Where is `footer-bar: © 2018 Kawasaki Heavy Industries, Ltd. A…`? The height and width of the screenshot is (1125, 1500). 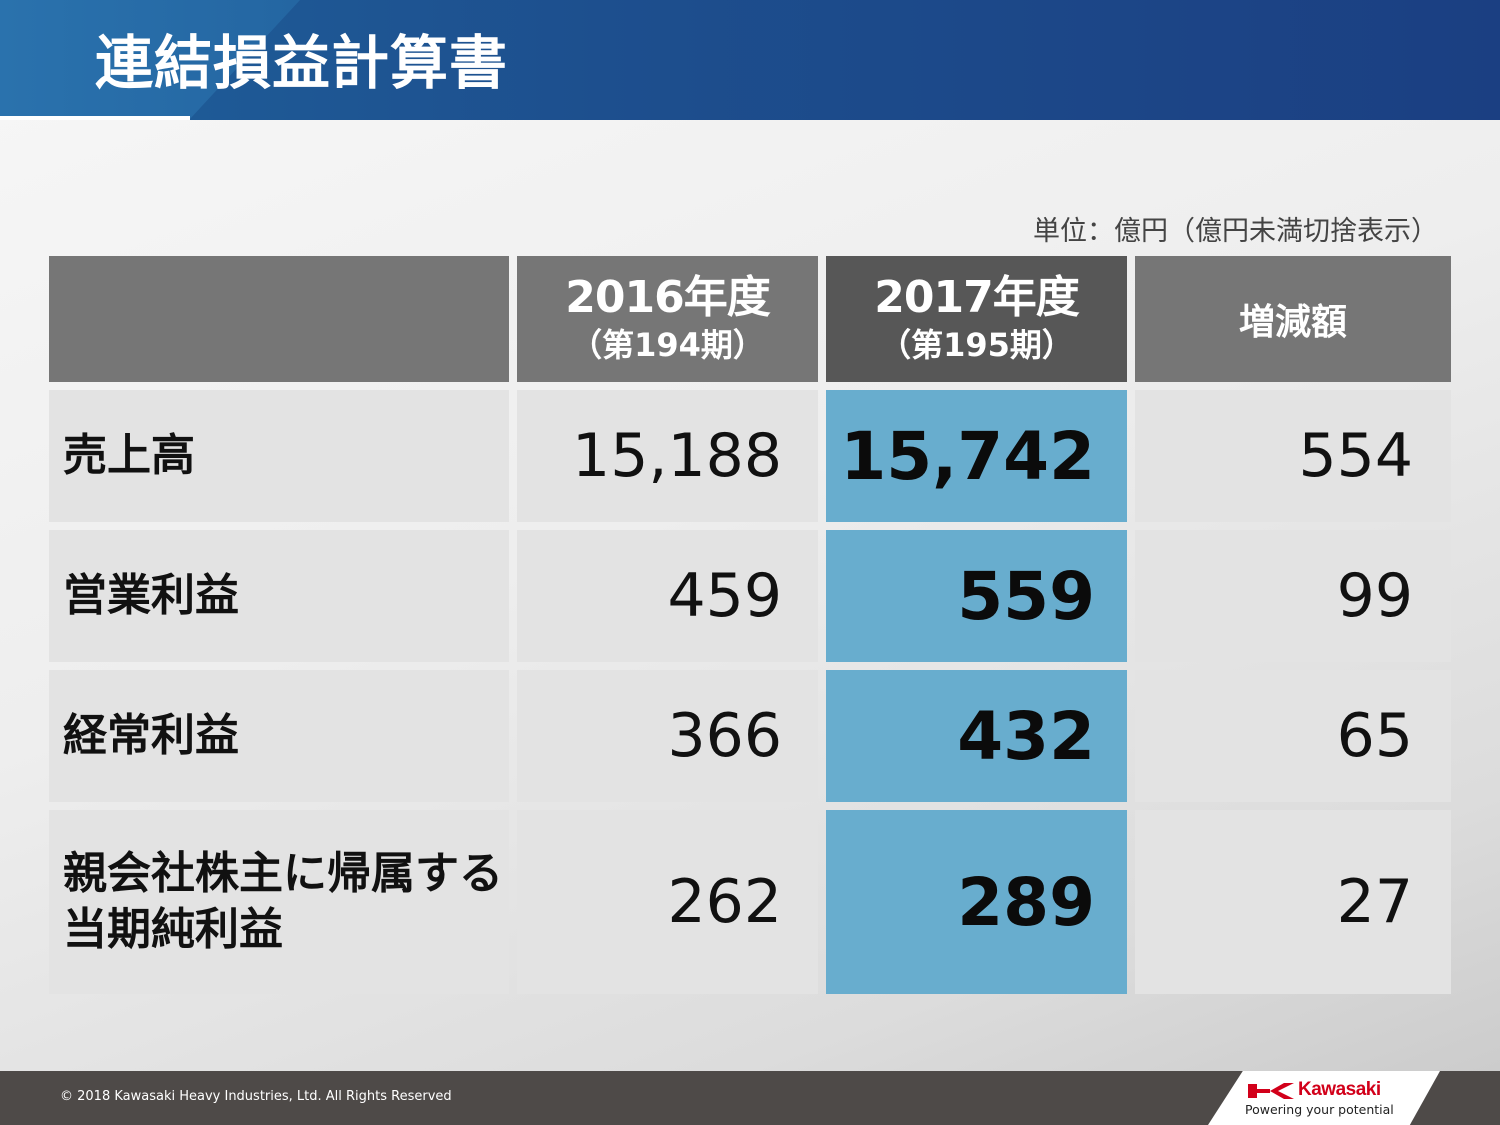 footer-bar: © 2018 Kawasaki Heavy Industries, Ltd. A… is located at coordinates (750, 1098).